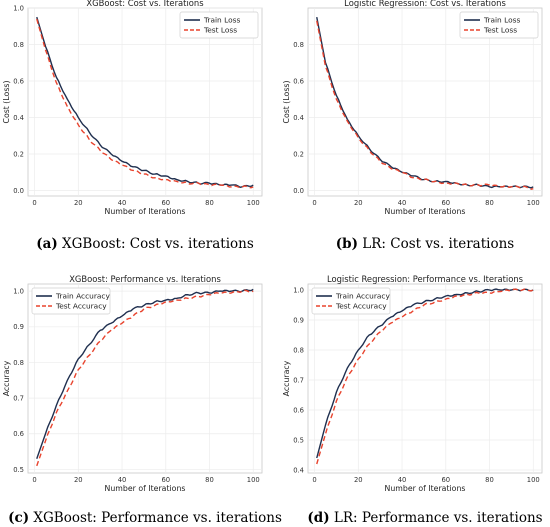 Image resolution: width=550 pixels, height=527 pixels. Describe the element at coordinates (424, 518) in the screenshot. I see `subfigure-caption: (d) LR: Performance vs. iterations` at that location.